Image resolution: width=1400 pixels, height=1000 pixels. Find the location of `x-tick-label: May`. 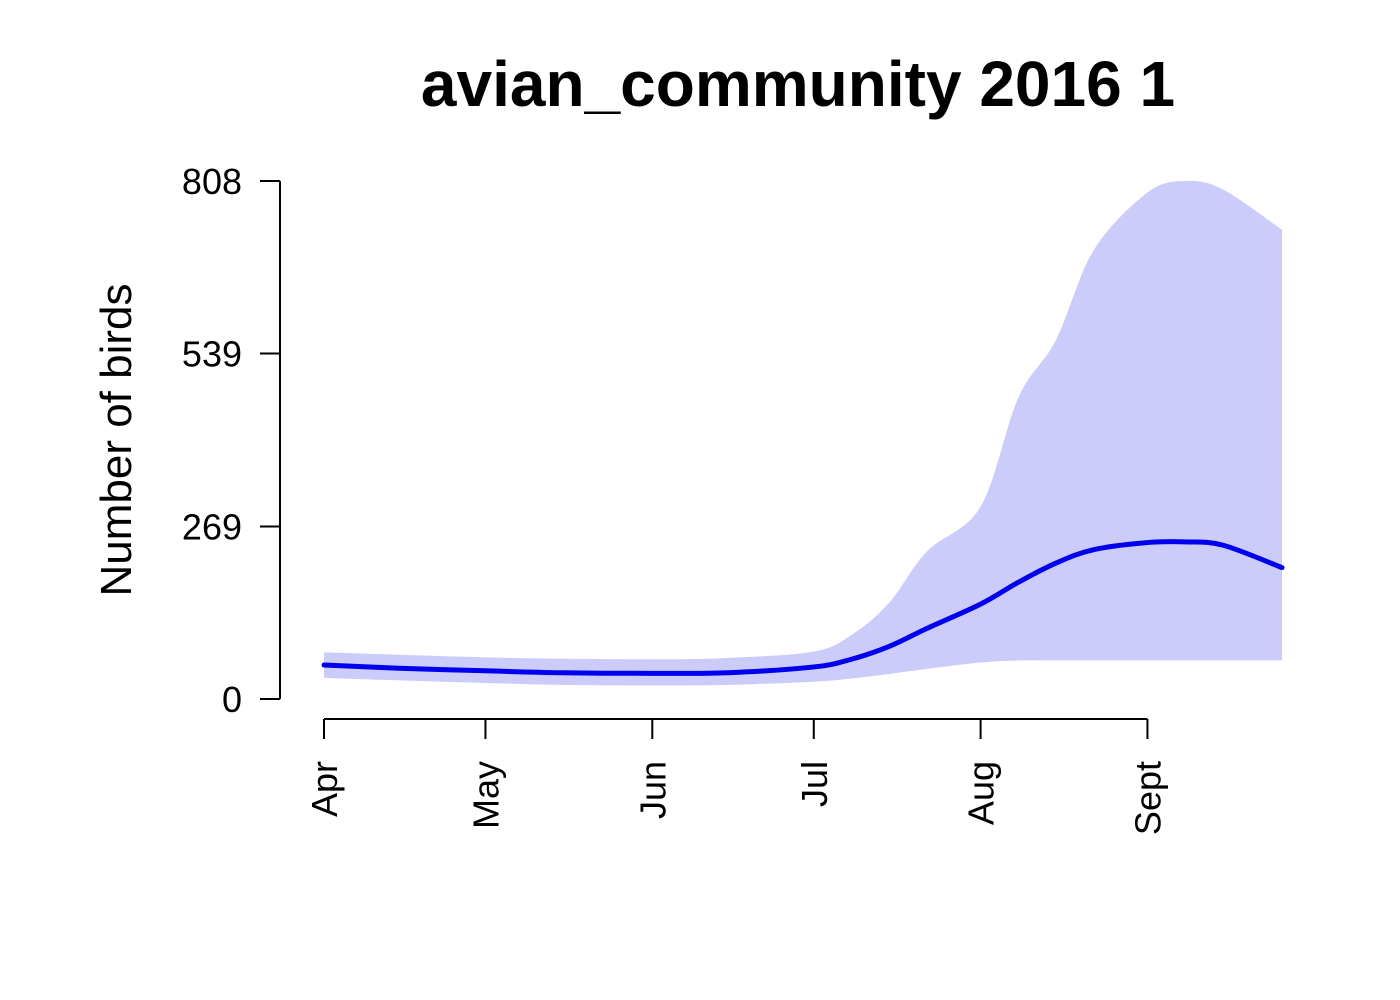

x-tick-label: May is located at coordinates (485, 795).